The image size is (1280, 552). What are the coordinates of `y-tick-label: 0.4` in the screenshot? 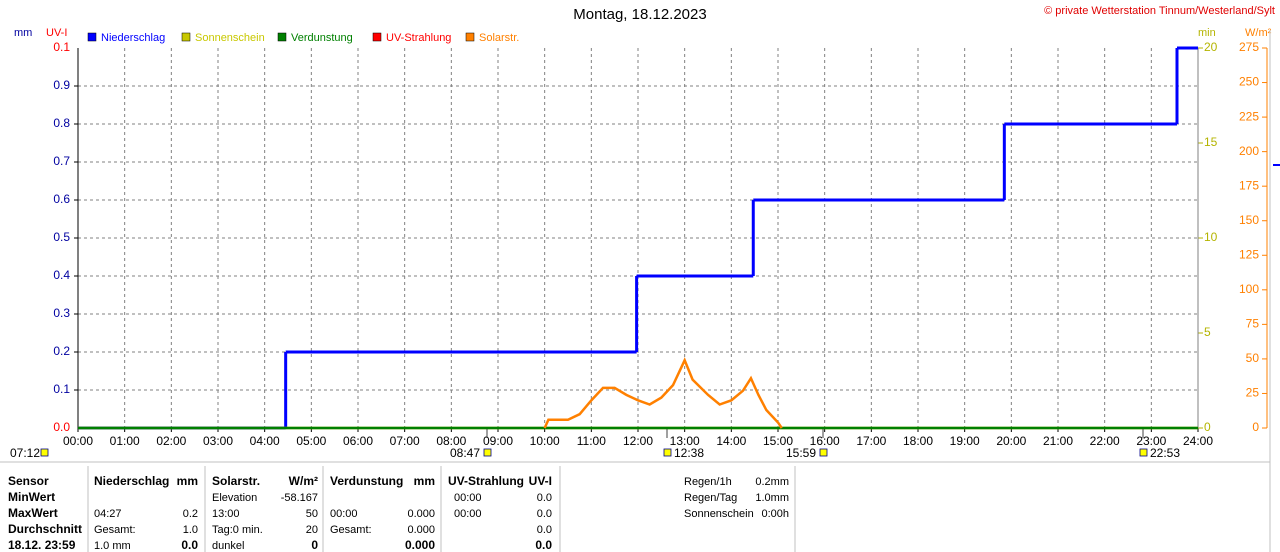 It's located at (61, 275).